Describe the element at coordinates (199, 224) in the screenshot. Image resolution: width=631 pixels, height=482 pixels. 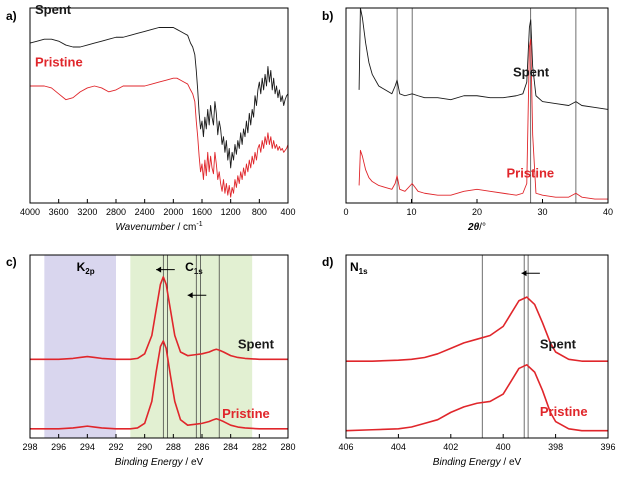
I see `x-axis-label-sup: -1` at that location.